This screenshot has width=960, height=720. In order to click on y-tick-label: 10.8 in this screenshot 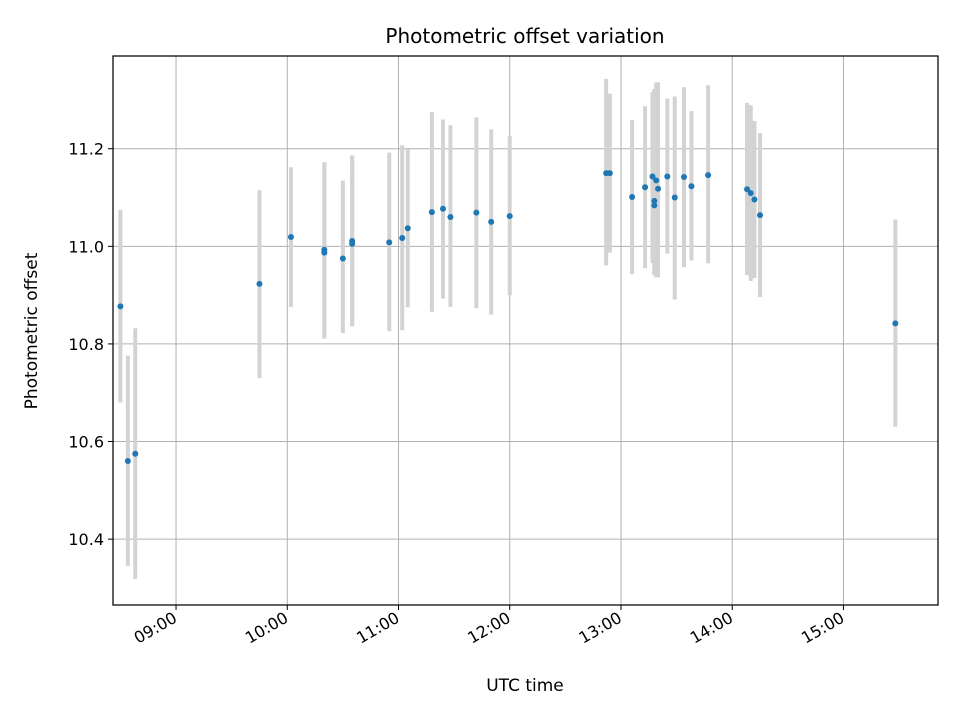, I will do `click(86, 344)`.